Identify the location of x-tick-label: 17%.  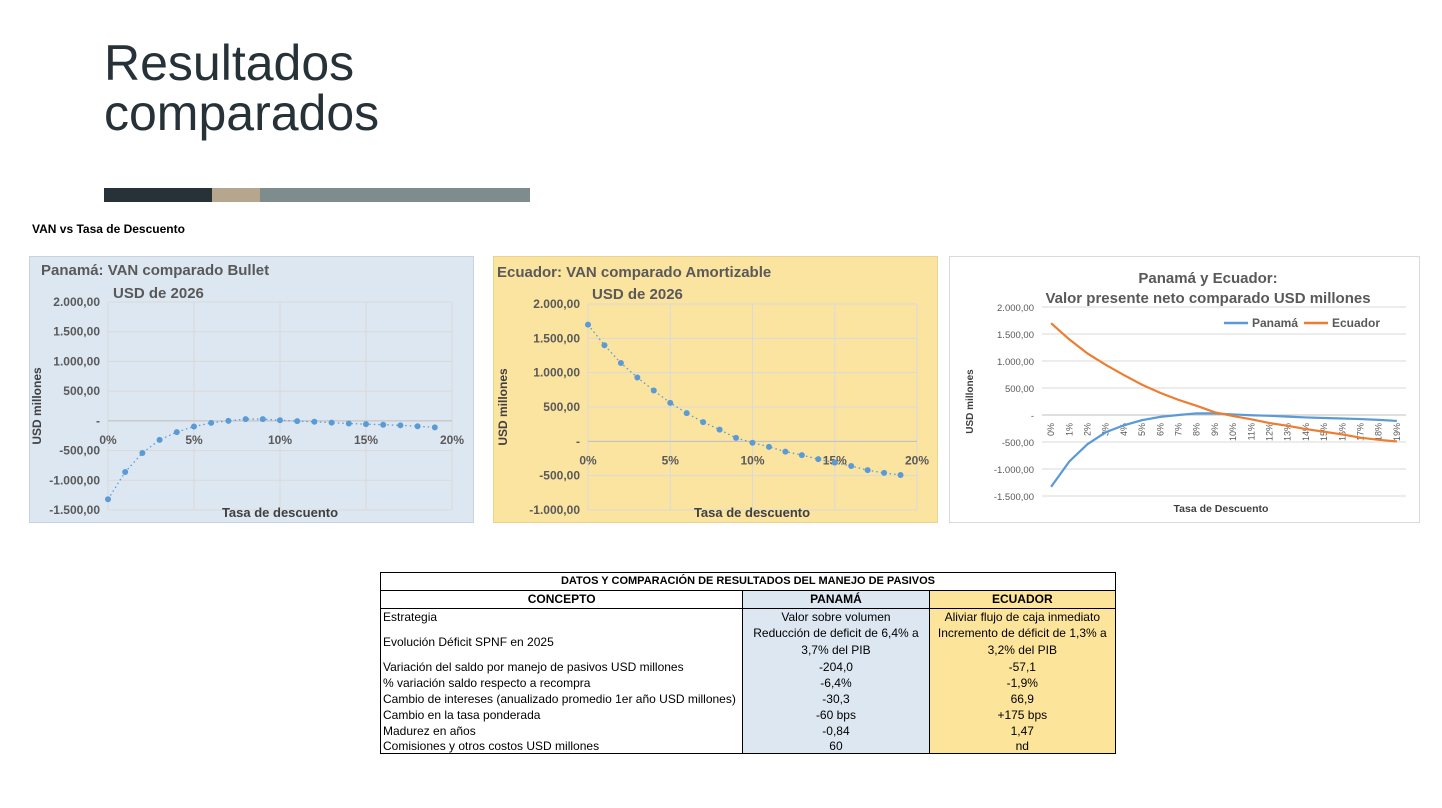
(1361, 432).